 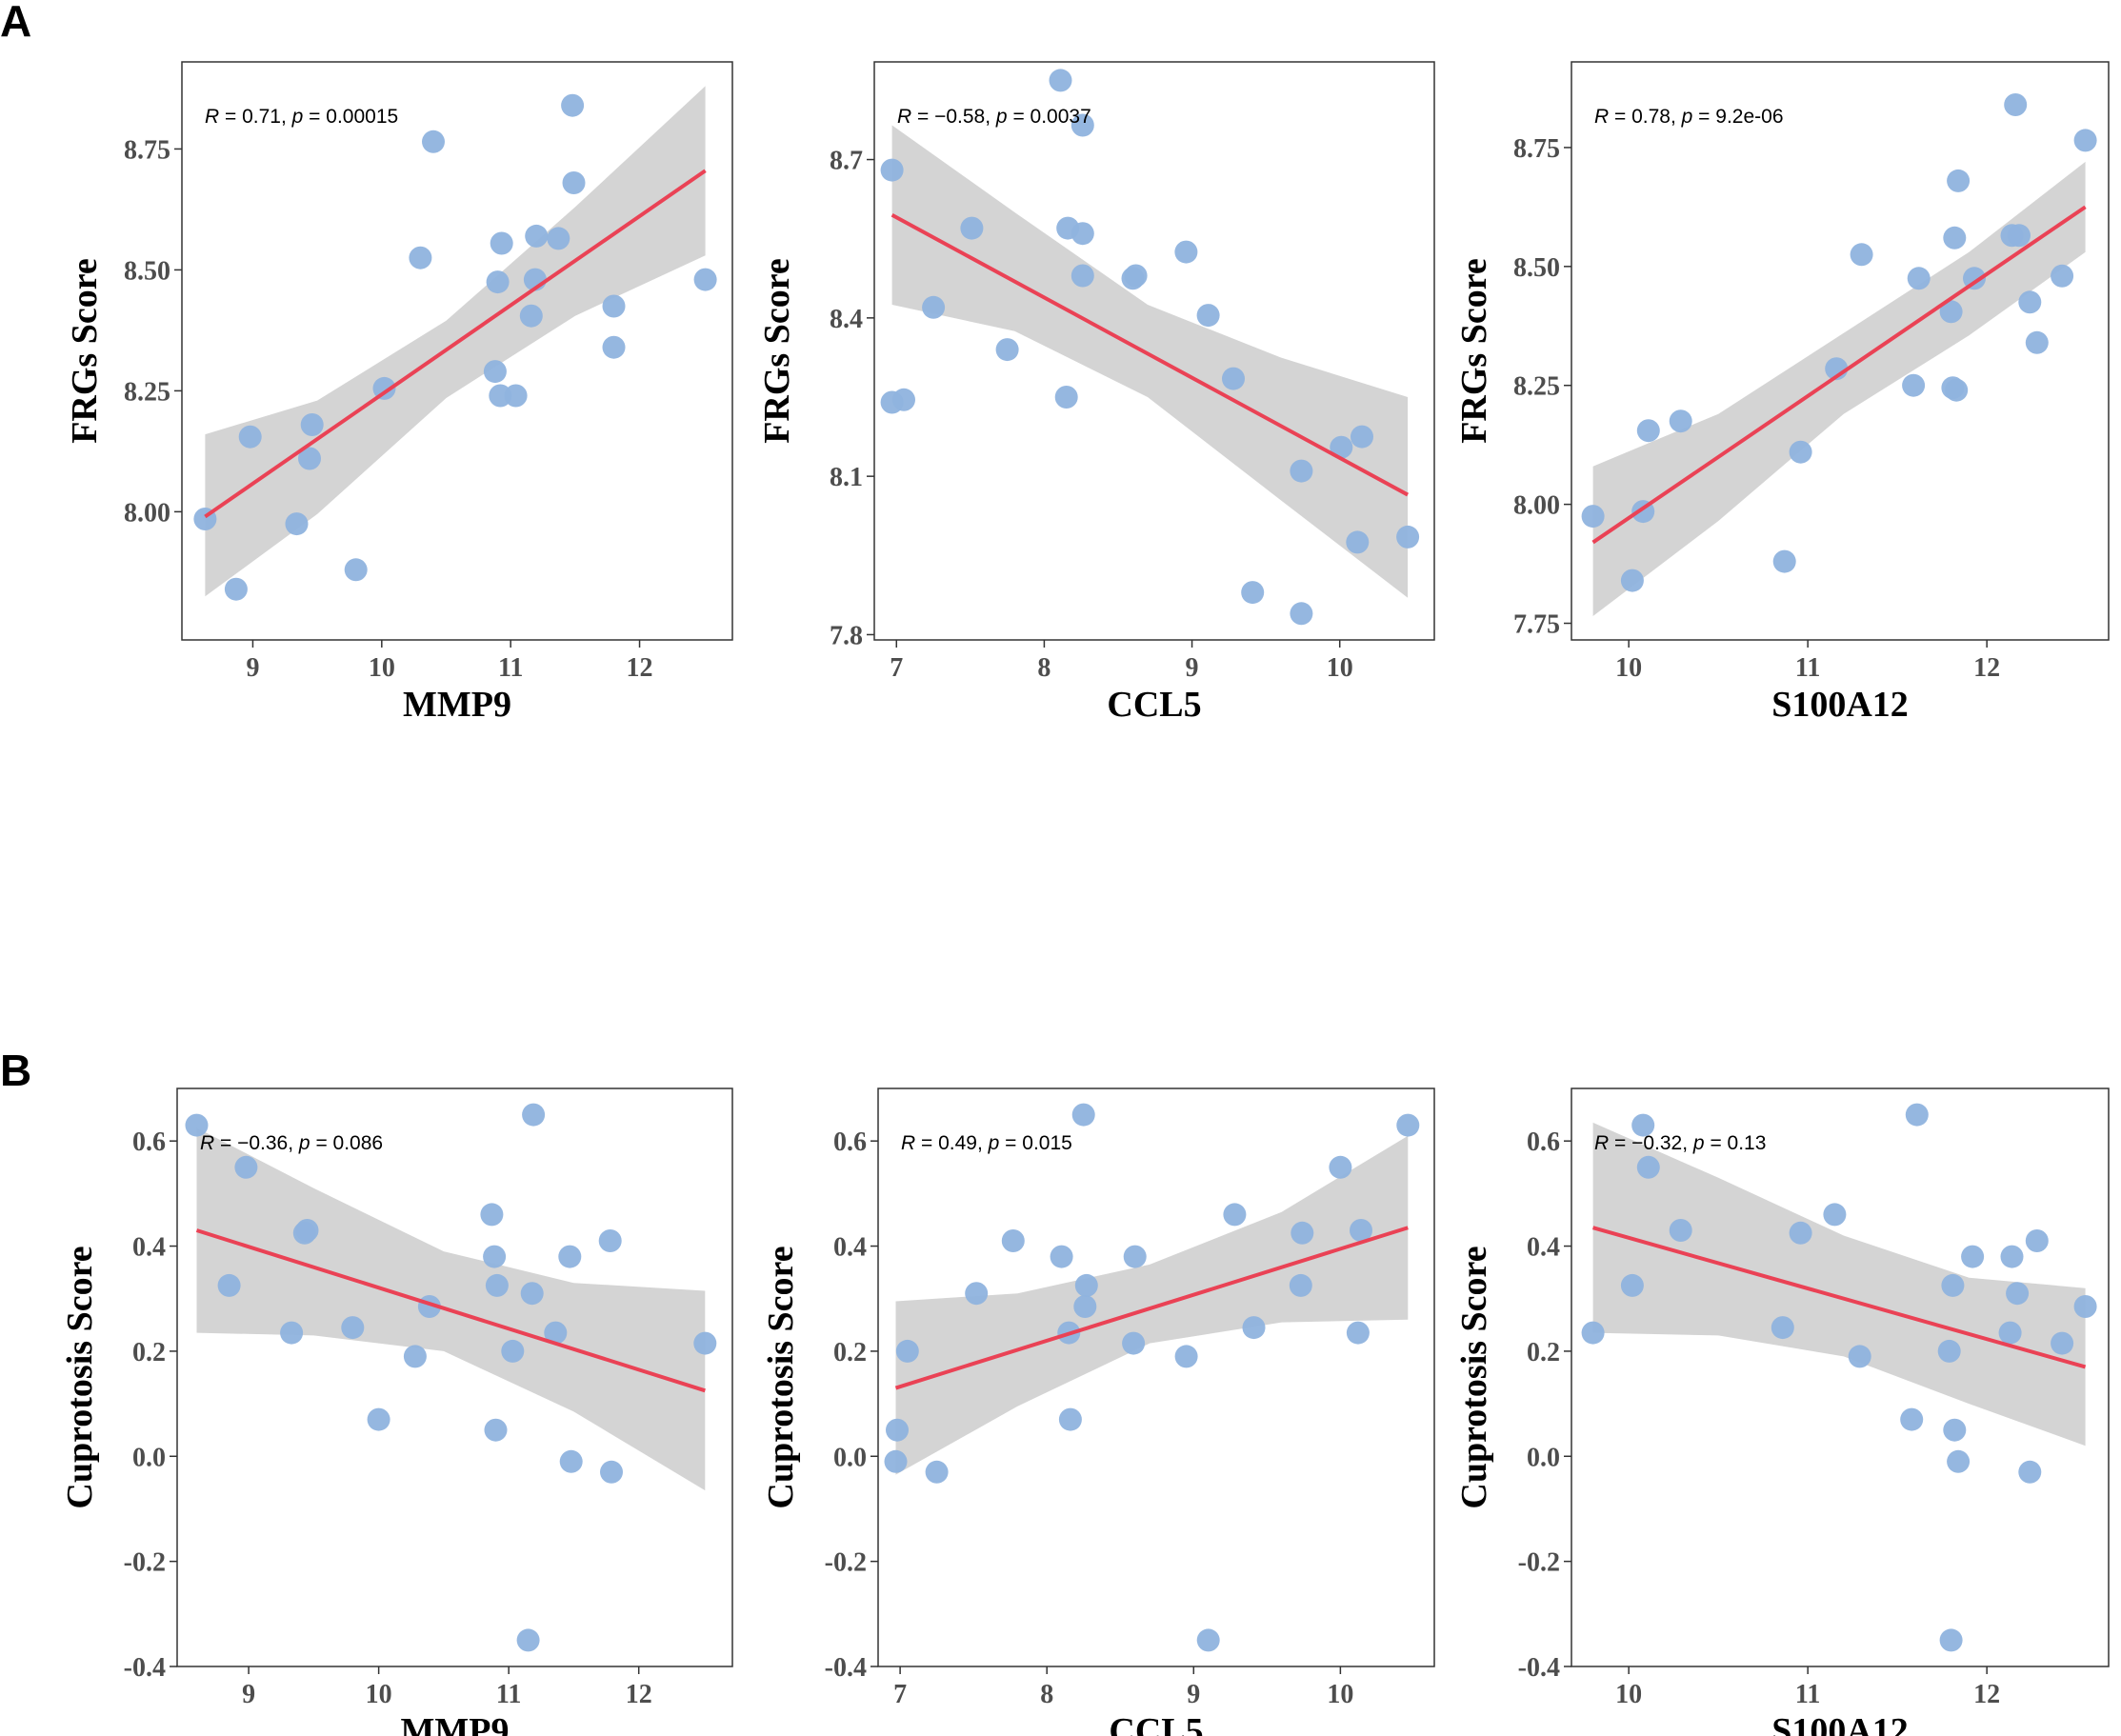 I want to click on chart5-x-title: S100A12, so click(x=1840, y=1723).